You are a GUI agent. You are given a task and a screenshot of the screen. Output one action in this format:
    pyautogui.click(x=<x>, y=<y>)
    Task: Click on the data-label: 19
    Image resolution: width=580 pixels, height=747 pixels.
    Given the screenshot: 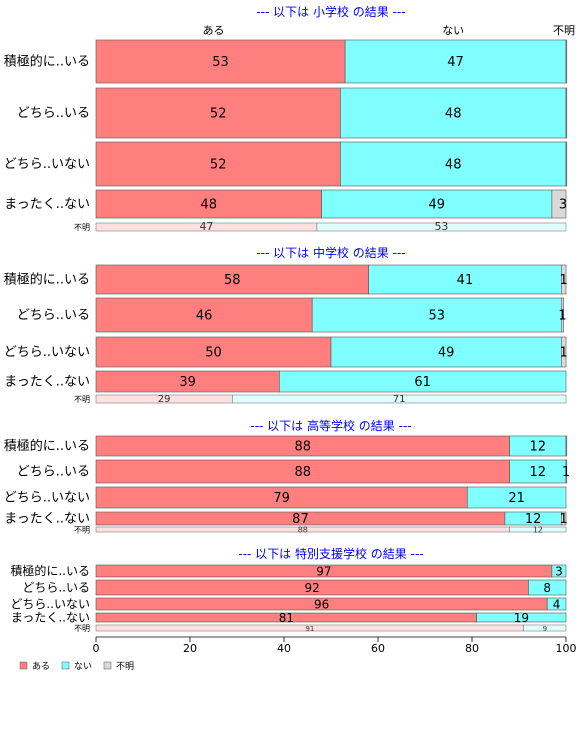 What is the action you would take?
    pyautogui.click(x=521, y=618)
    